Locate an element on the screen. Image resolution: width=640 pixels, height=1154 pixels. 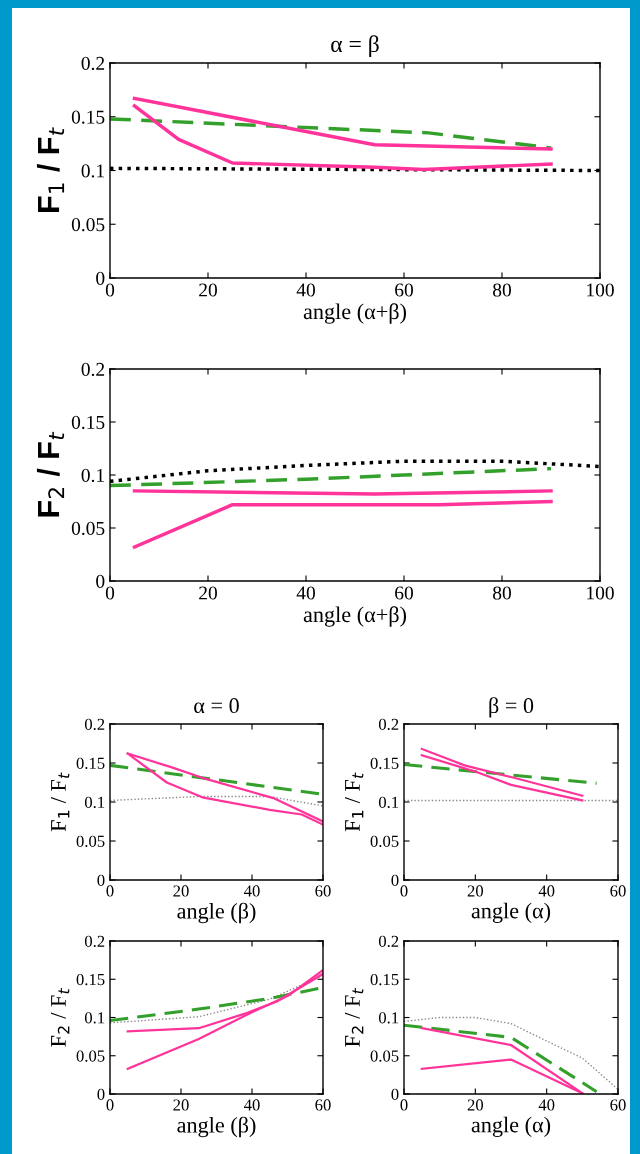
chart-title: α = β is located at coordinates (355, 46).